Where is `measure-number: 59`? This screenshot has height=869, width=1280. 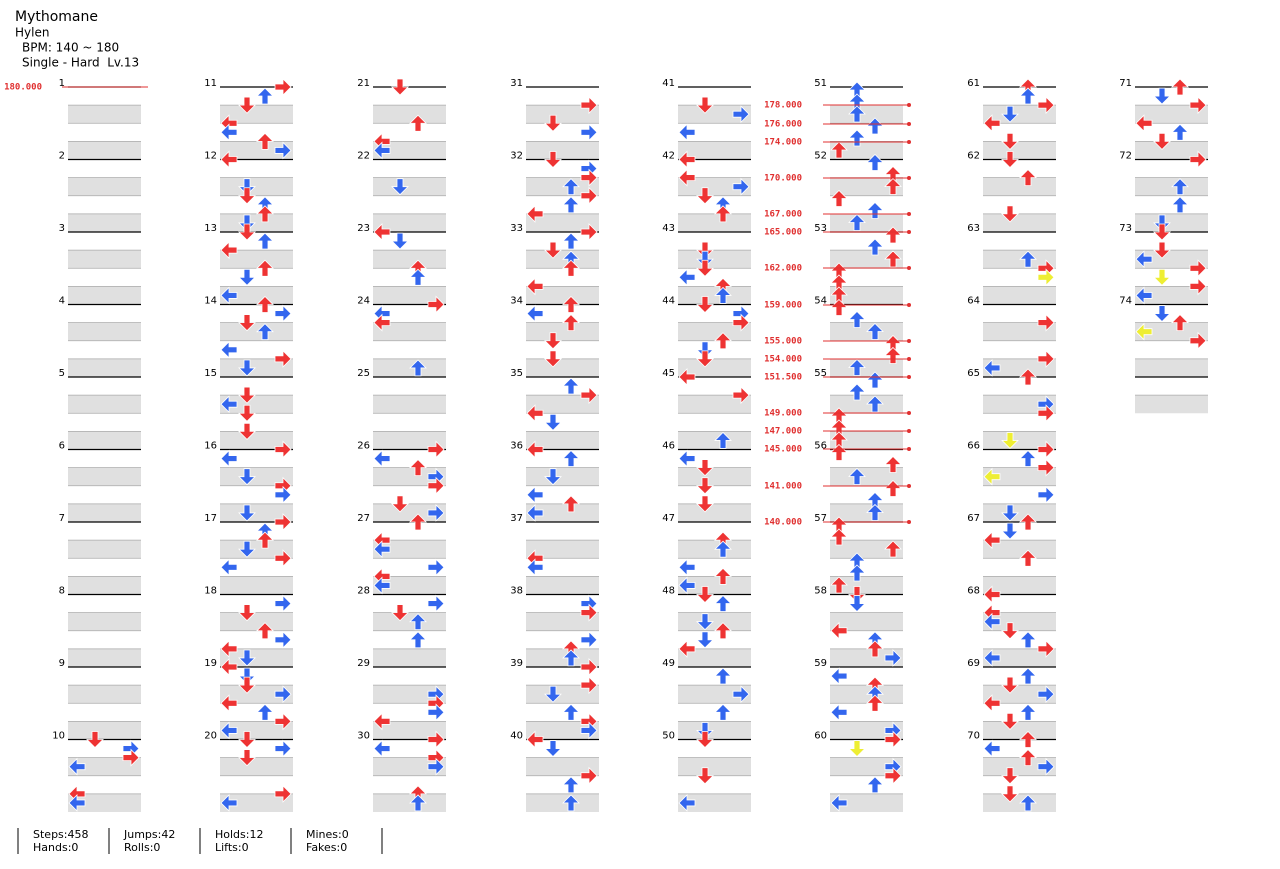
measure-number: 59 is located at coordinates (820, 663).